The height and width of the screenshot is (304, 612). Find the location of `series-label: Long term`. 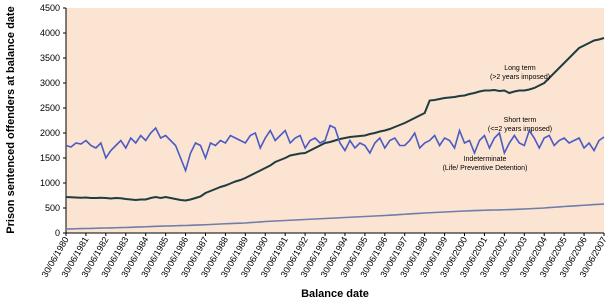

series-label: Long term is located at coordinates (520, 68).